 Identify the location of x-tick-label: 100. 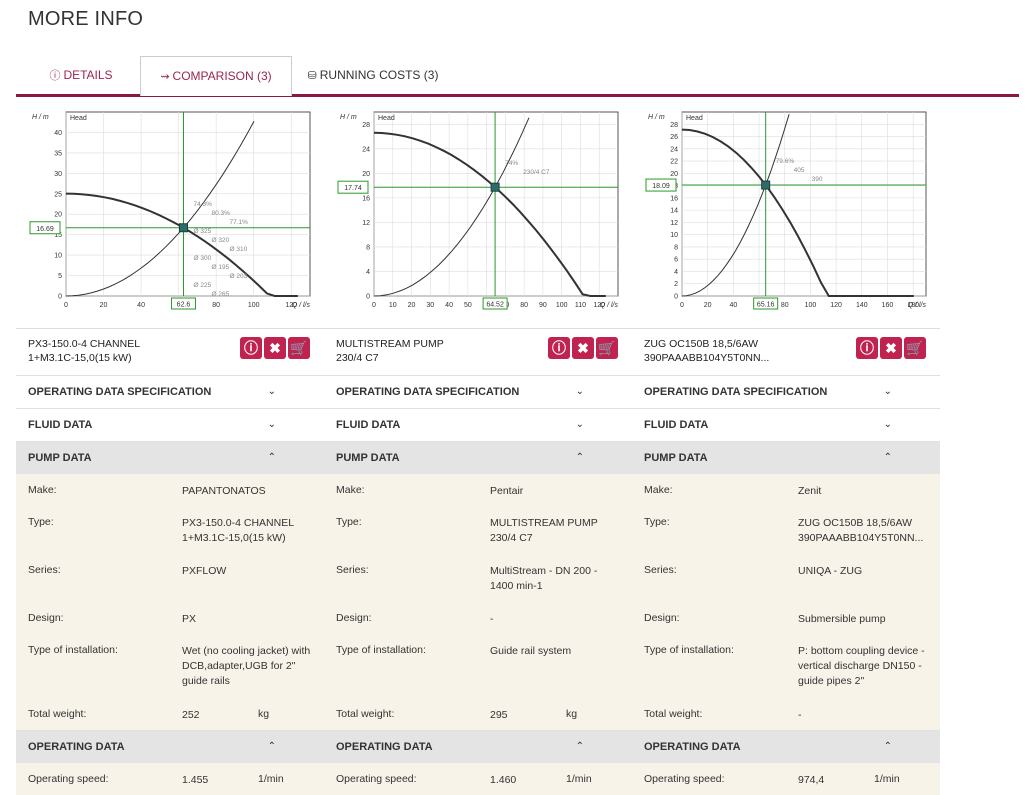
(562, 305).